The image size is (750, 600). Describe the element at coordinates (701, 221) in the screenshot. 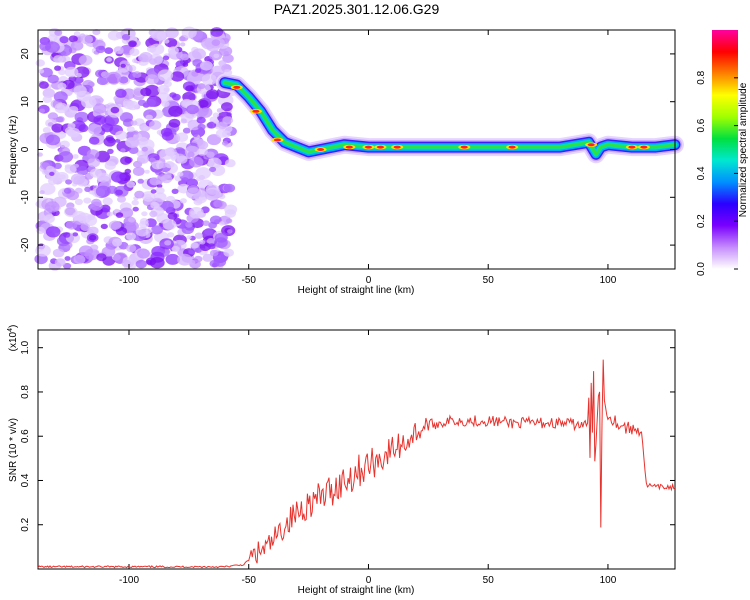

I see `colorbar-tick-label: 0.2` at that location.